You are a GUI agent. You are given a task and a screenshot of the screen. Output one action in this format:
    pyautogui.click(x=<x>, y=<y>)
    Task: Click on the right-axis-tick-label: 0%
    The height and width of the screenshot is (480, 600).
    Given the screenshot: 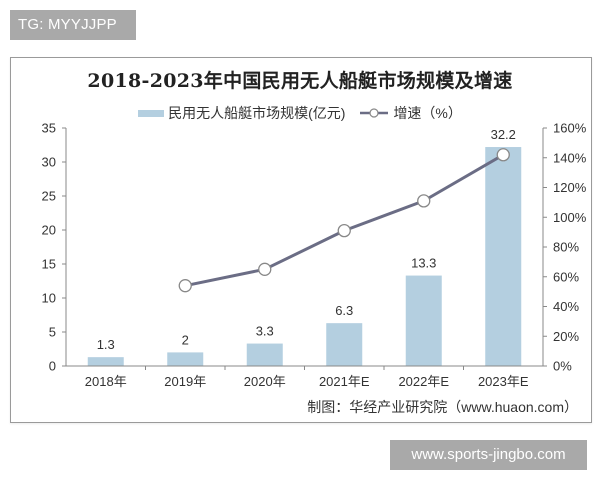 What is the action you would take?
    pyautogui.click(x=562, y=366)
    